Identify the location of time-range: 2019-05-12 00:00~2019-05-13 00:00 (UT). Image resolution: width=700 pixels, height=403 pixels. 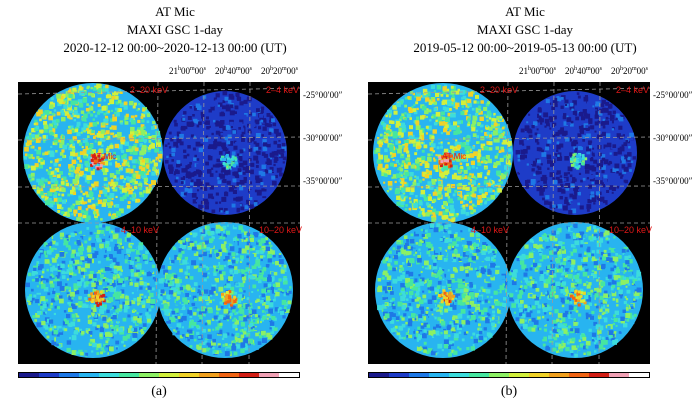
(525, 47).